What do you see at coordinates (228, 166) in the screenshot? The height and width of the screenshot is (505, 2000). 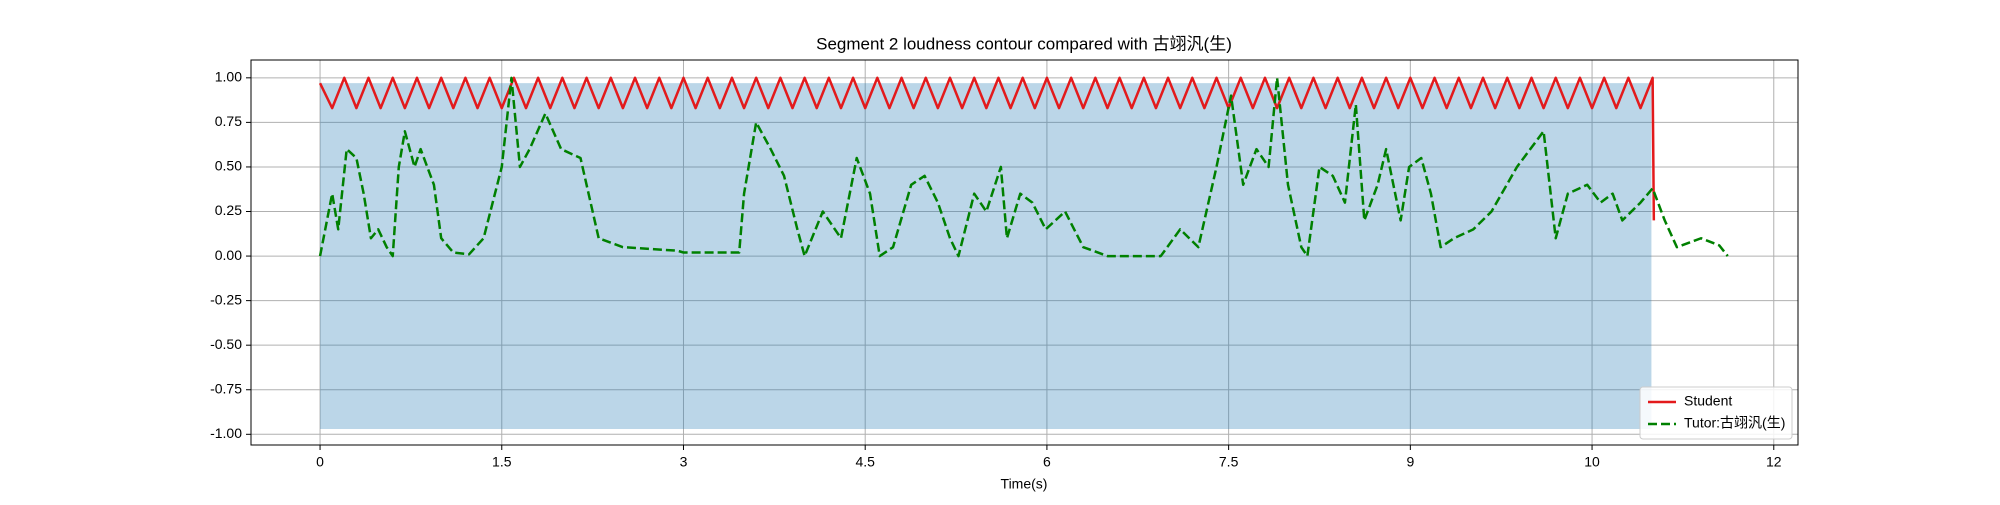 I see `y-tick-label: 0.50` at bounding box center [228, 166].